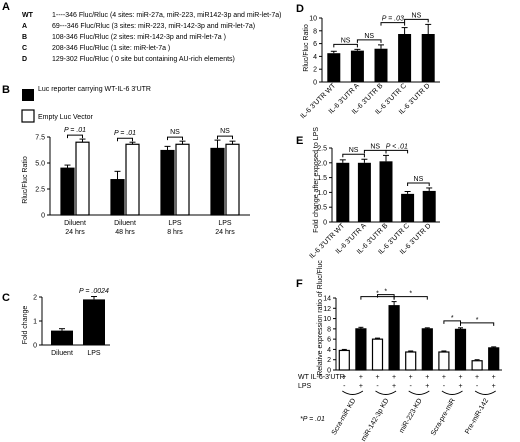  I want to click on legend-swatch-wt, so click(28, 95).